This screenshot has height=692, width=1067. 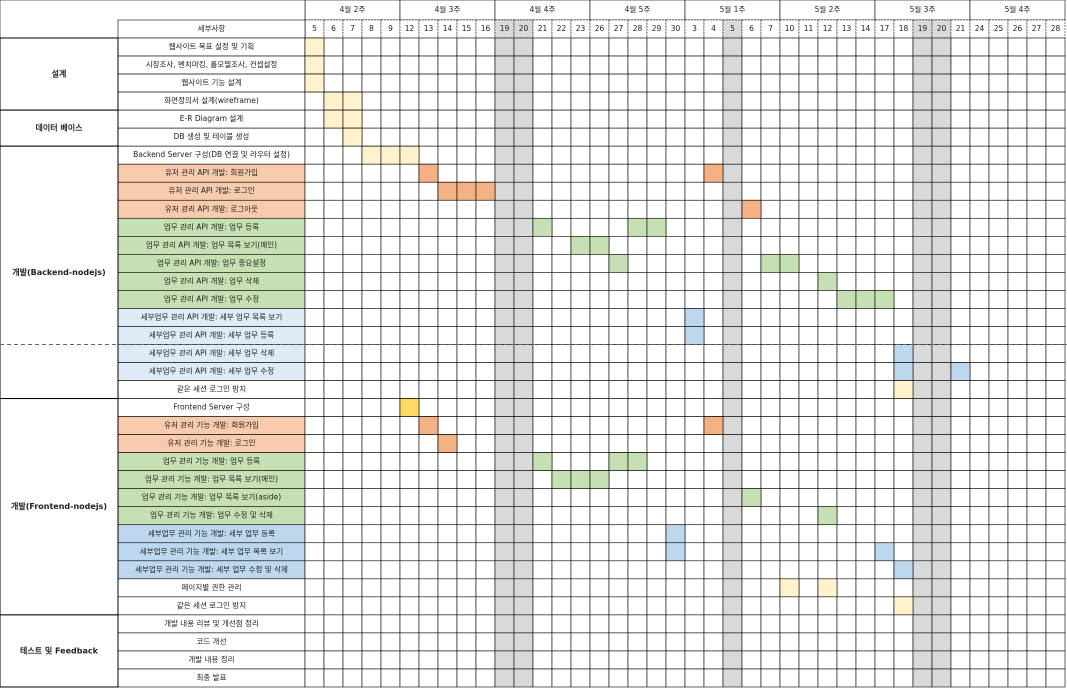 I want to click on task-label: 유저 관리 기능 개발: 회원가입, so click(x=211, y=425).